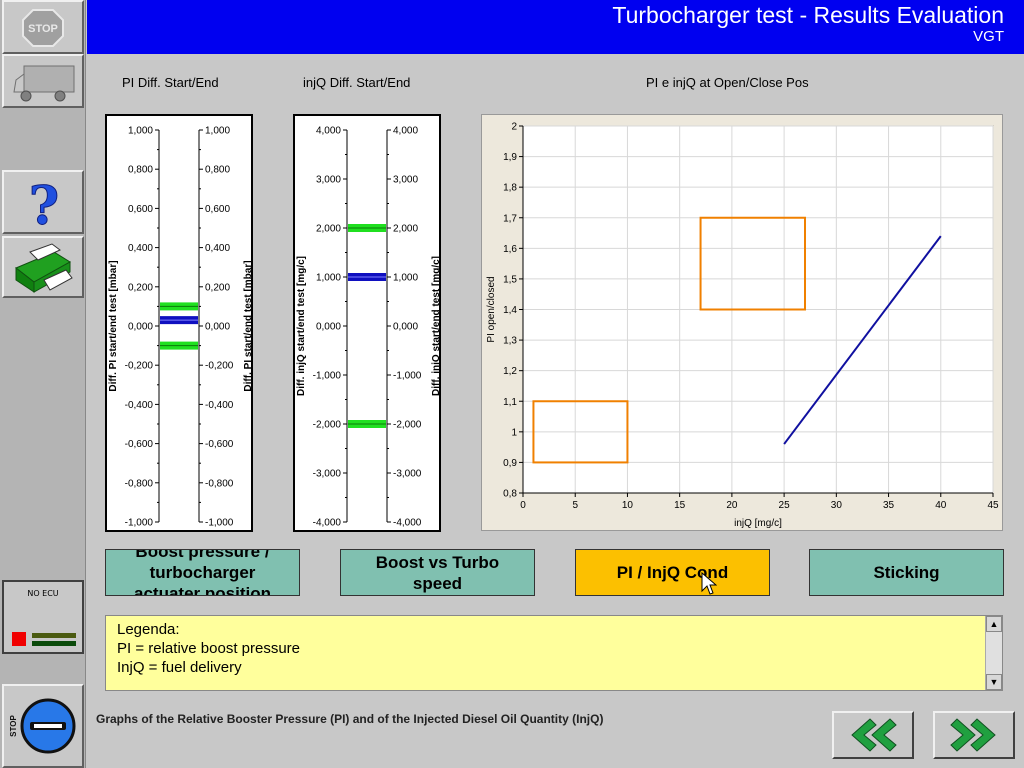 The width and height of the screenshot is (1024, 768). I want to click on chart-y-tick-label: 1,6, so click(510, 249).